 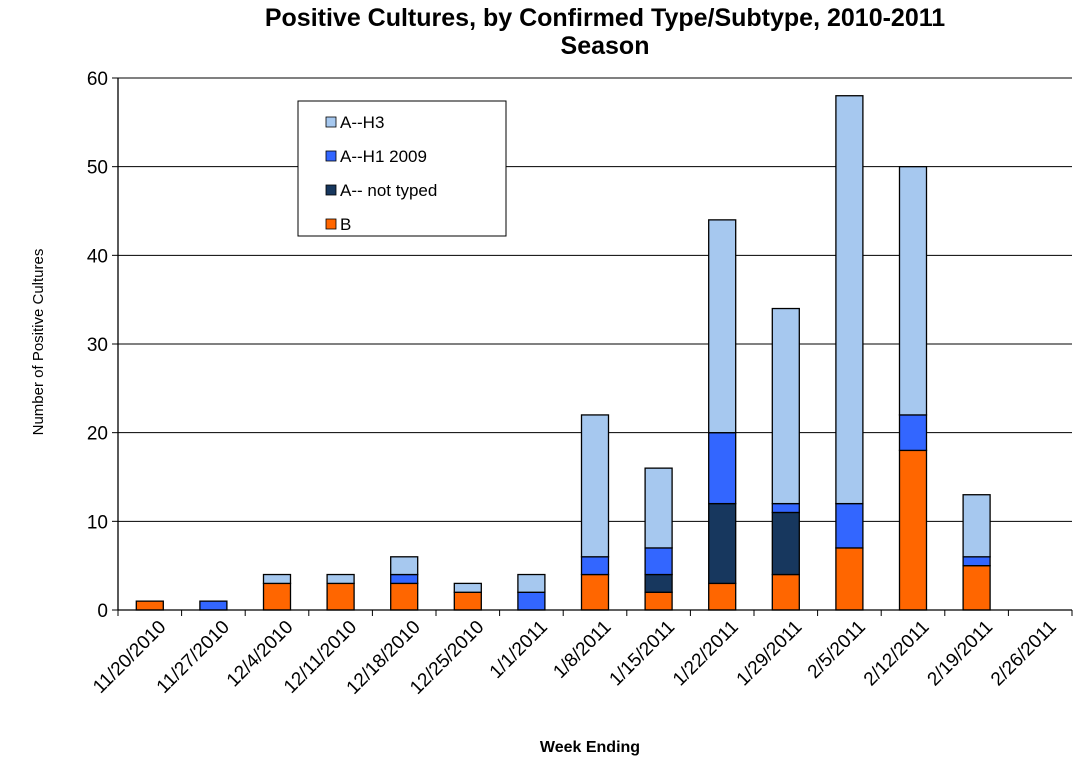 I want to click on x-tick-label: 2/26/2011, so click(x=1024, y=654).